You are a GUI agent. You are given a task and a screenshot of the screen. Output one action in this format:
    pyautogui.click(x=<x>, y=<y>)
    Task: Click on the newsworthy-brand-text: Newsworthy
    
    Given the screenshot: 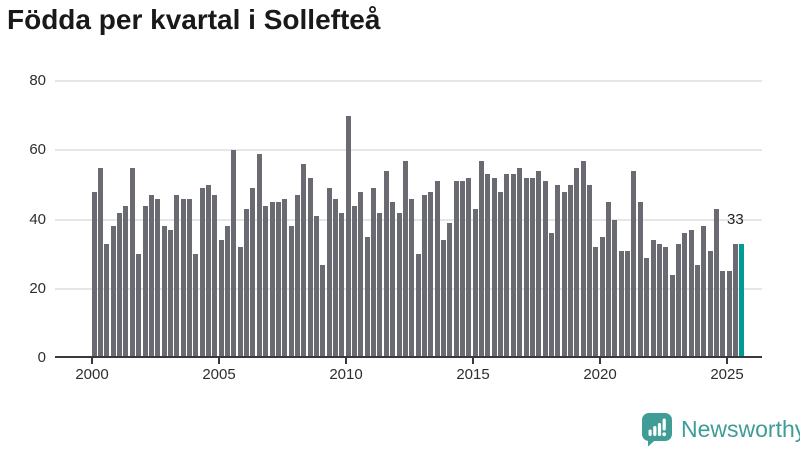 What is the action you would take?
    pyautogui.click(x=740, y=429)
    